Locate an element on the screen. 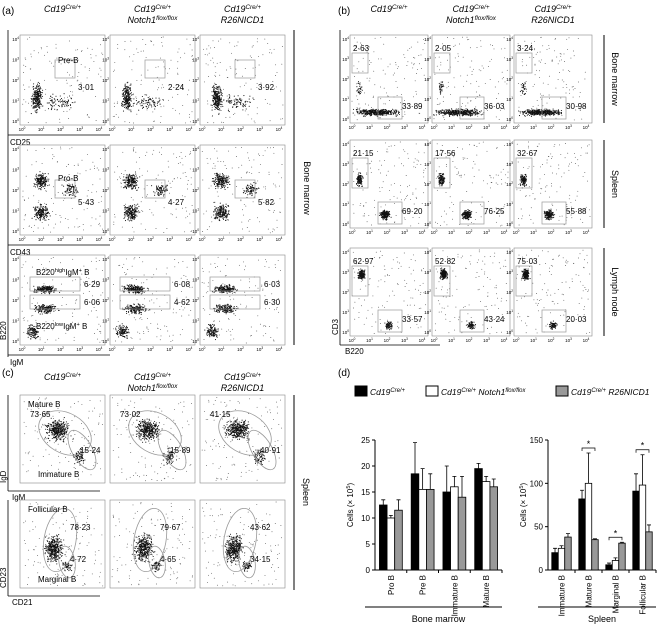  label-part: 1 is located at coordinates (18, 210).